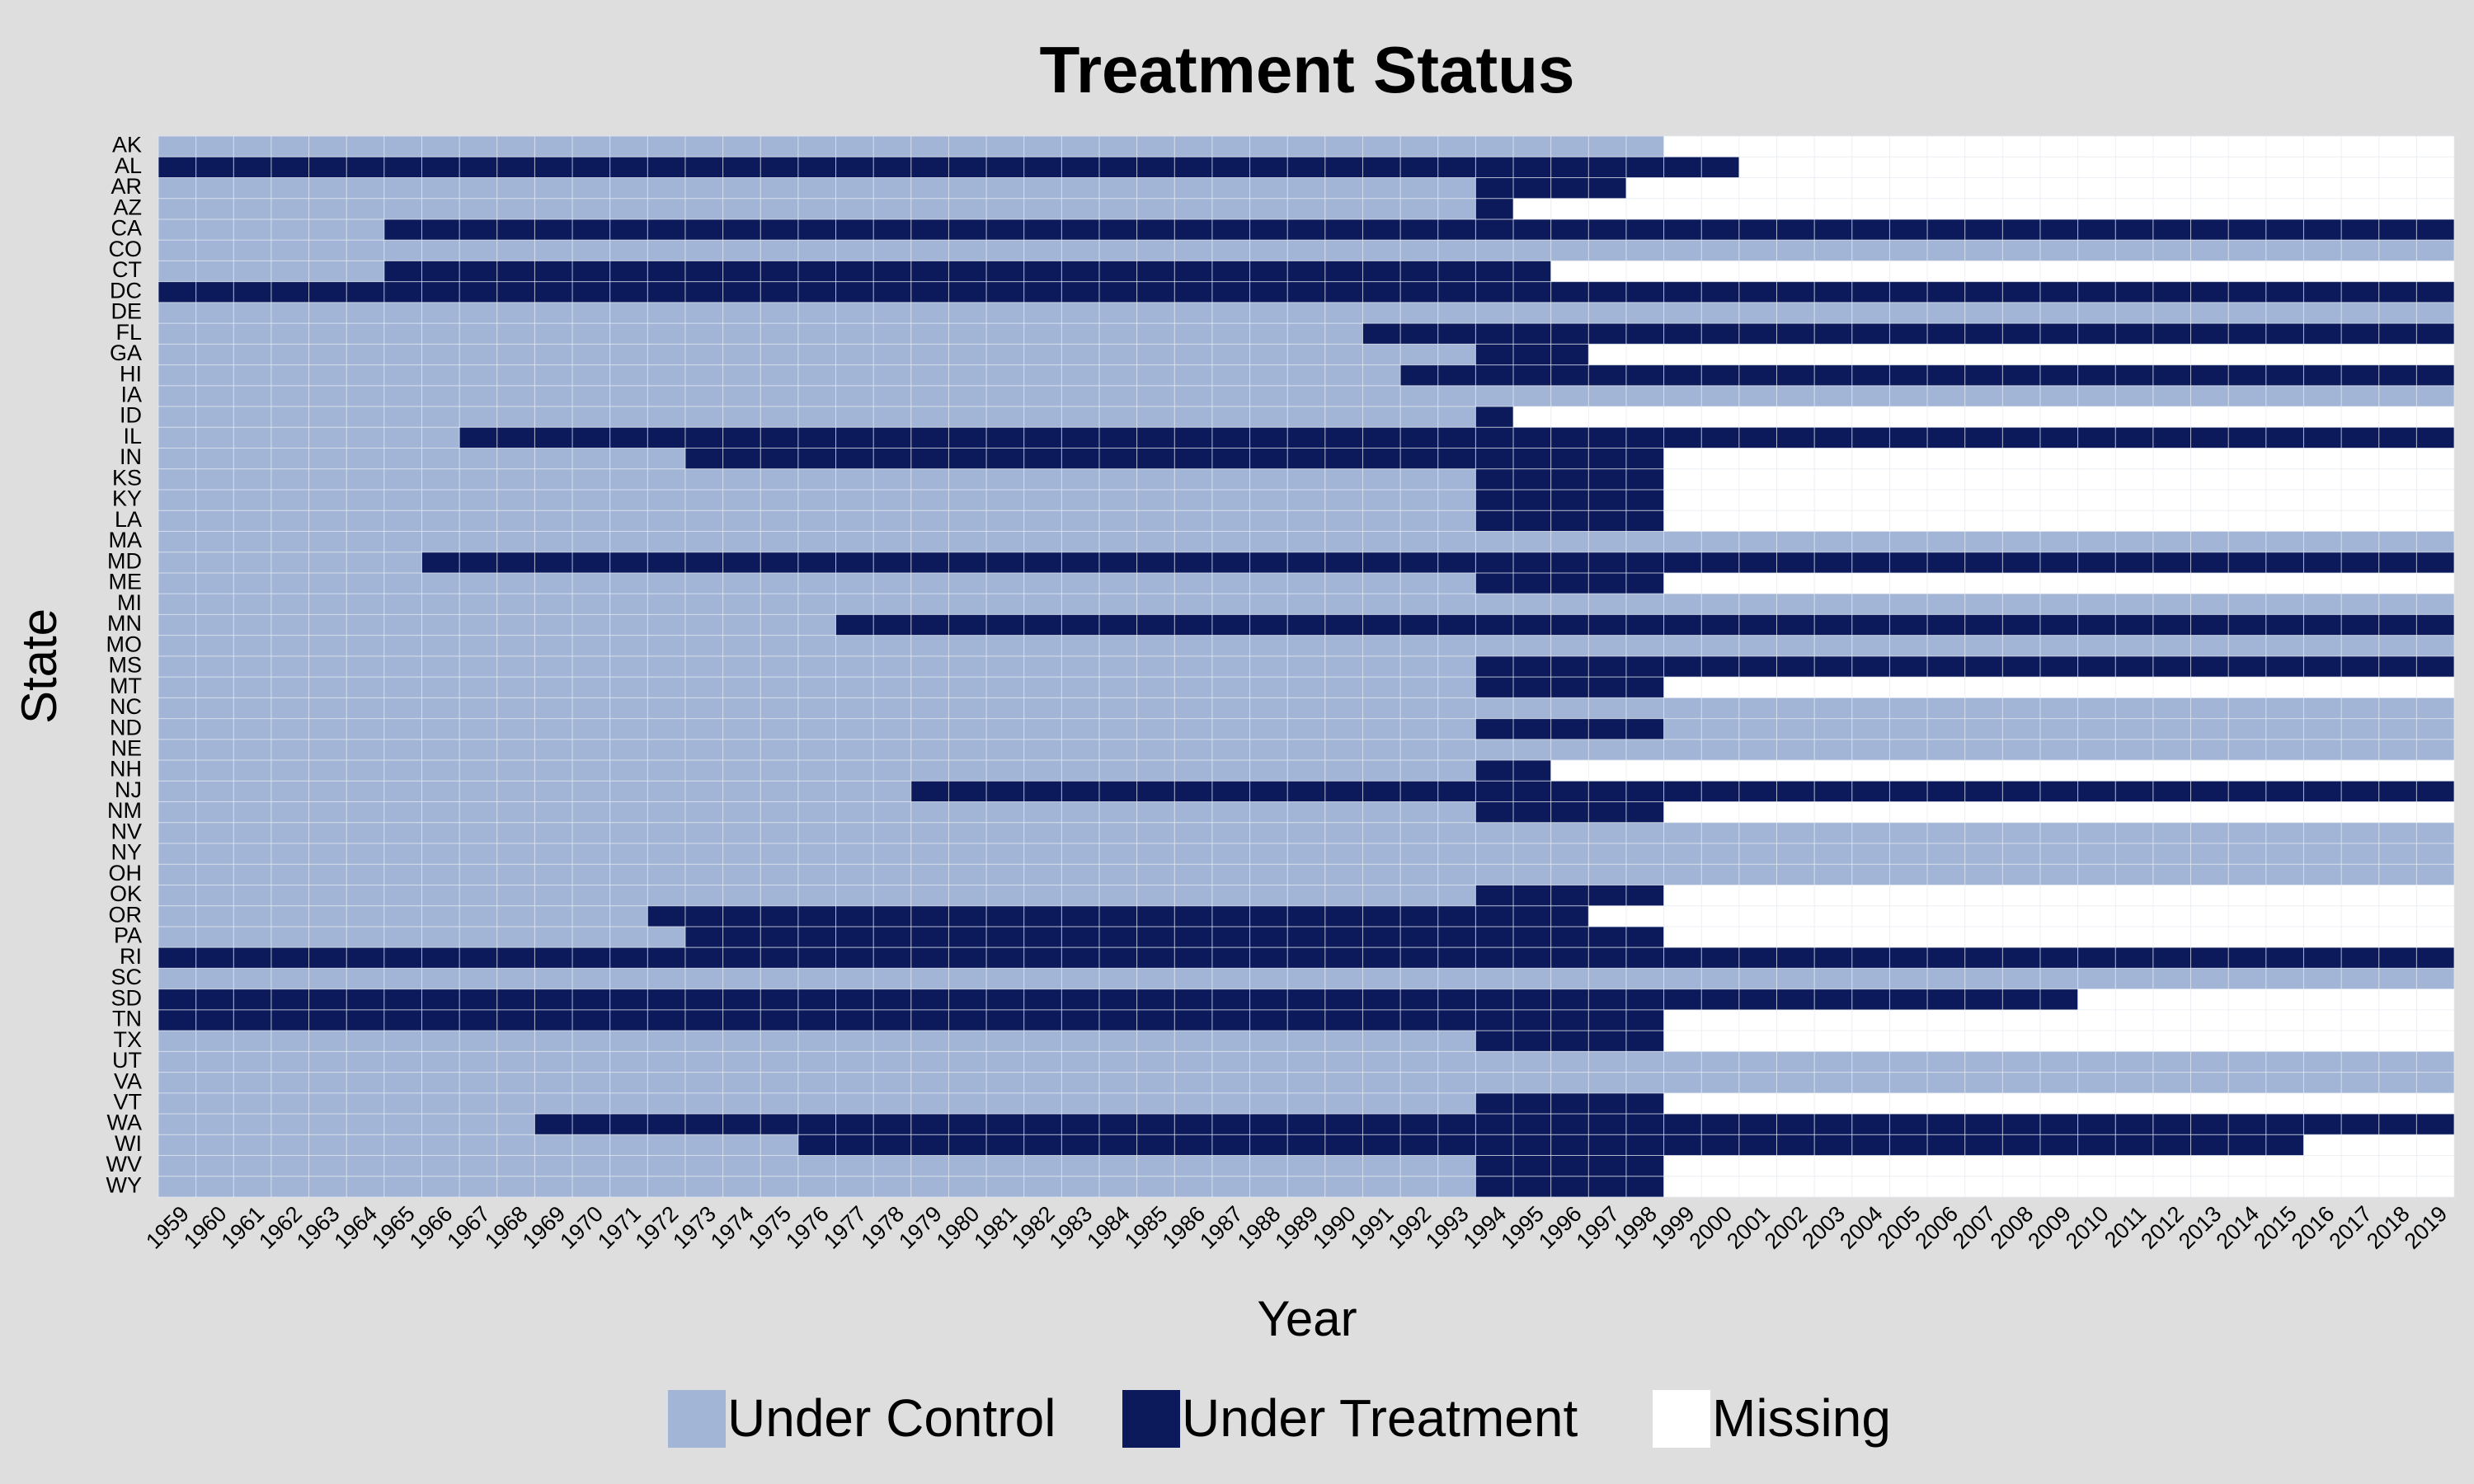 The image size is (2474, 1484). I want to click on x-tick-label: 2013, so click(2200, 1227).